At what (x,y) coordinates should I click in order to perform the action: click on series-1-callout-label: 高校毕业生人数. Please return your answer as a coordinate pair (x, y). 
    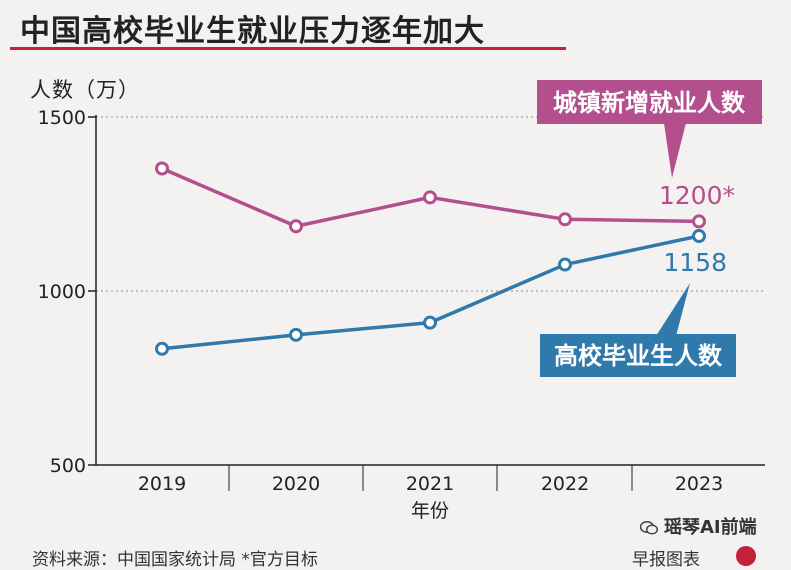
    Looking at the image, I should click on (638, 356).